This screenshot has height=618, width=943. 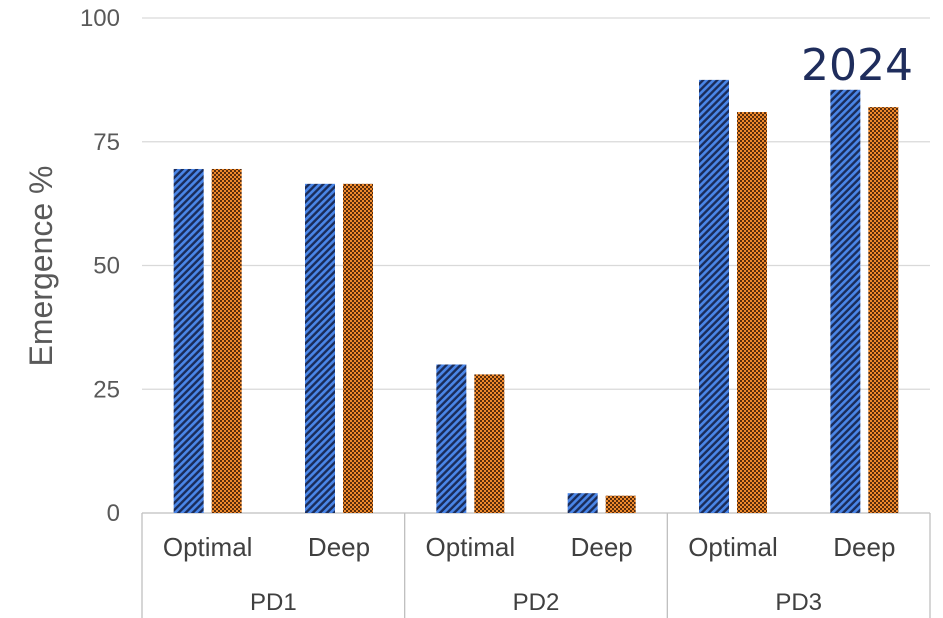 What do you see at coordinates (106, 389) in the screenshot?
I see `y-tick-label: 25` at bounding box center [106, 389].